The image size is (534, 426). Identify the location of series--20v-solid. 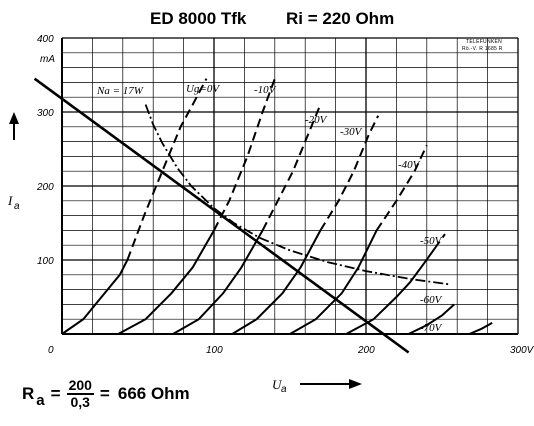
(218, 282).